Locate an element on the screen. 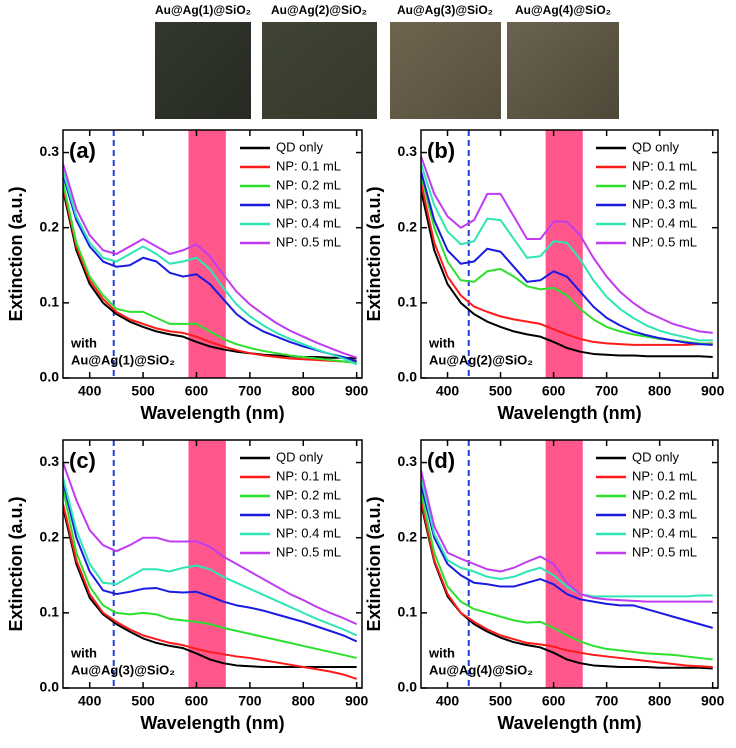  photo-label: Au@Ag(1)@SiO₂ is located at coordinates (203, 10).